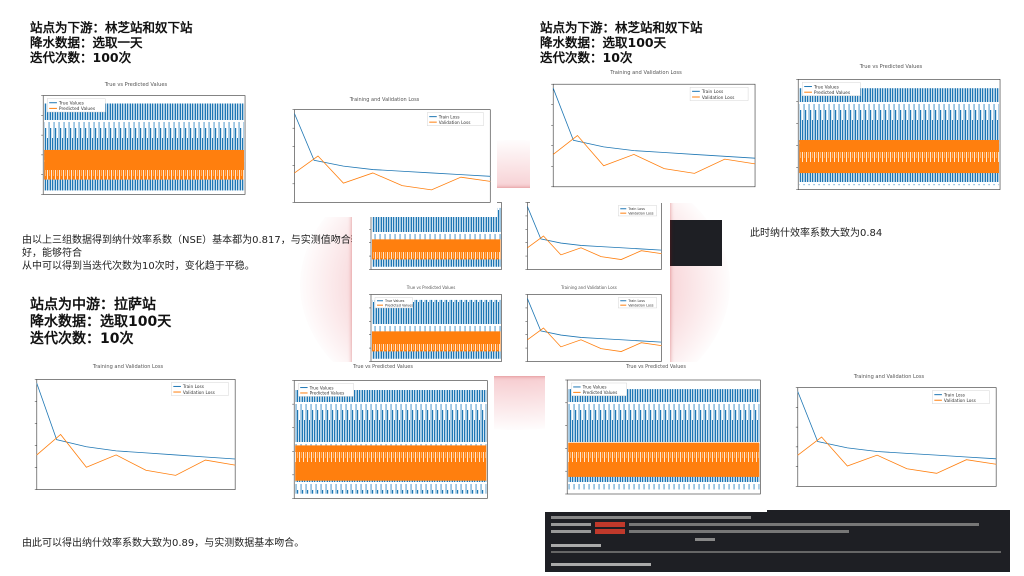  What do you see at coordinates (163, 543) in the screenshot?
I see `note: 由此可以得出纳什效率系数大致为0.89，与实测数据基本吻合。` at bounding box center [163, 543].